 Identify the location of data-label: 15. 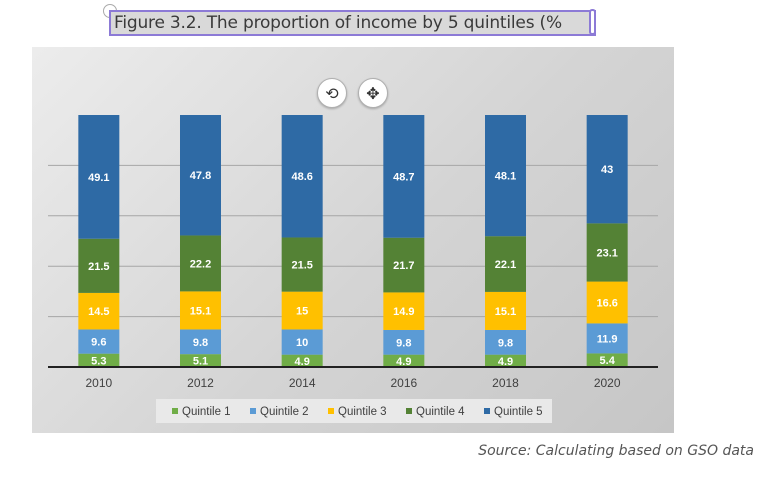
(302, 312).